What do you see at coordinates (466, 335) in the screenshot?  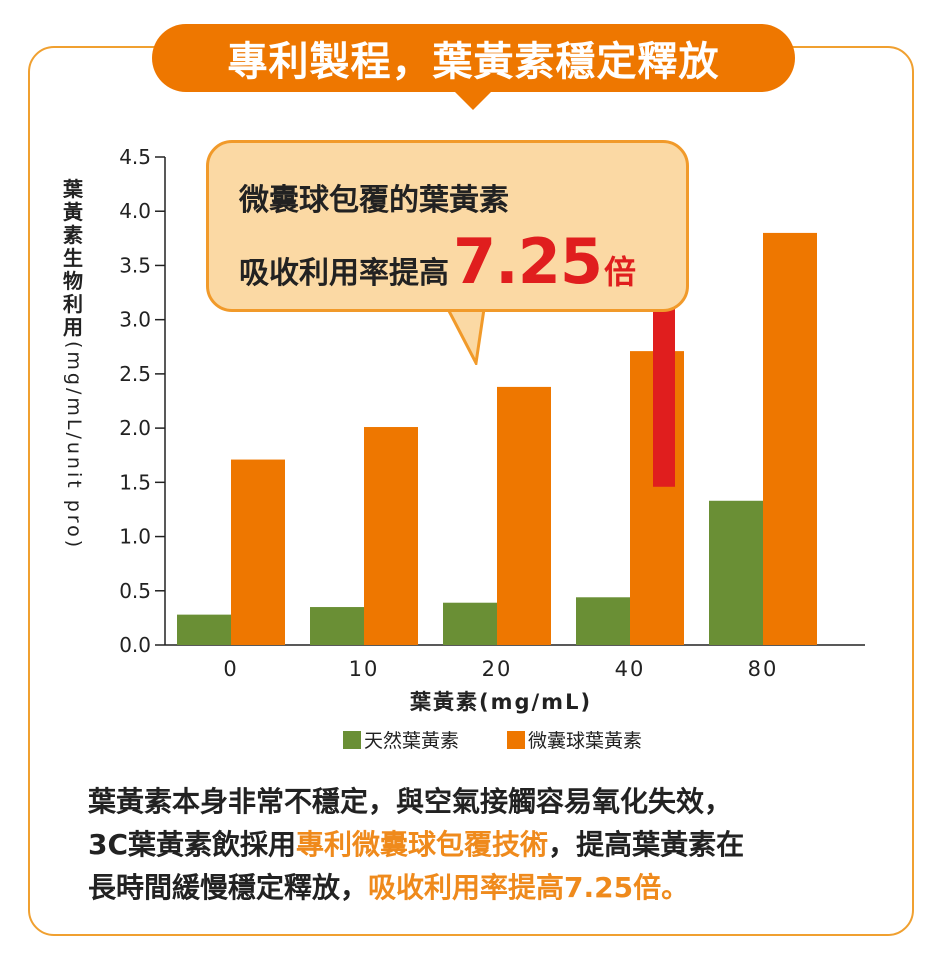 I see `callout-tail` at bounding box center [466, 335].